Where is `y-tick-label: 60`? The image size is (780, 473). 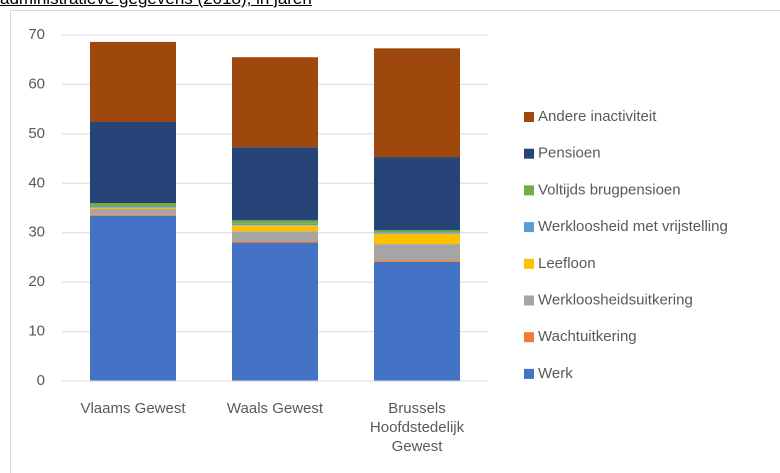
y-tick-label: 60 is located at coordinates (36, 83).